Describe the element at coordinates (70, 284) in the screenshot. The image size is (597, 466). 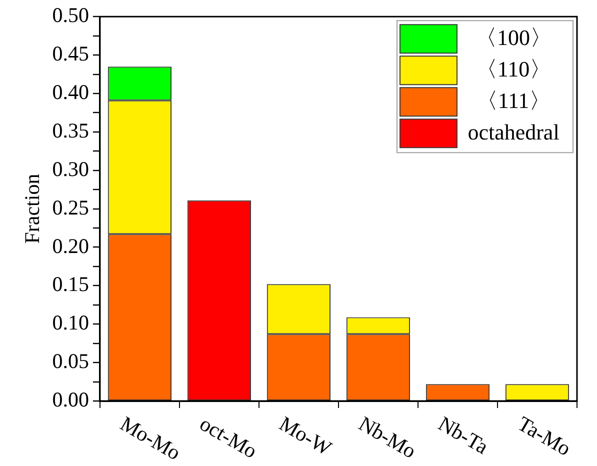
I see `y-tick-label: 0.15` at that location.